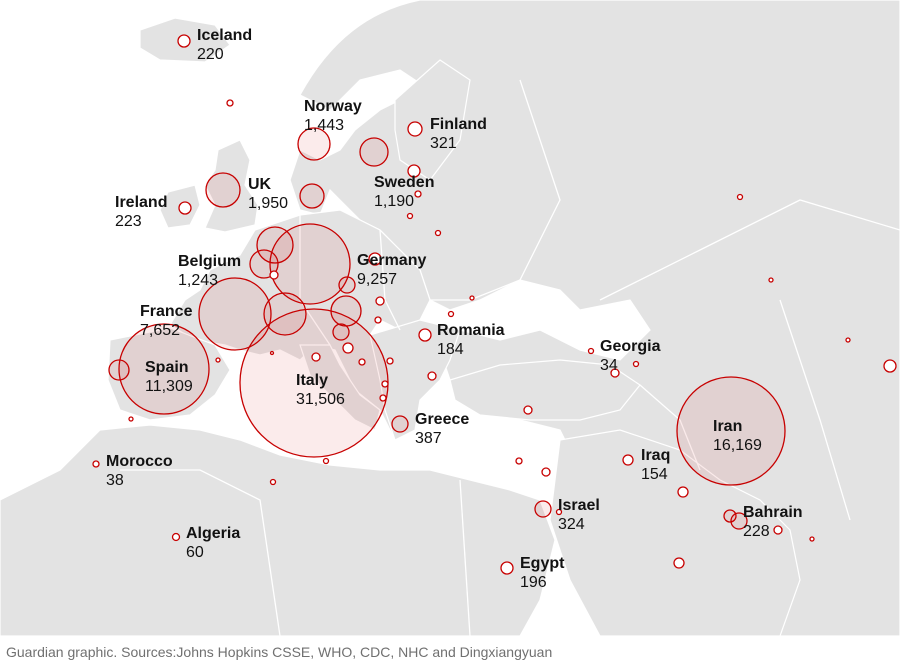  What do you see at coordinates (390, 361) in the screenshot?
I see `dot-bosnia` at bounding box center [390, 361].